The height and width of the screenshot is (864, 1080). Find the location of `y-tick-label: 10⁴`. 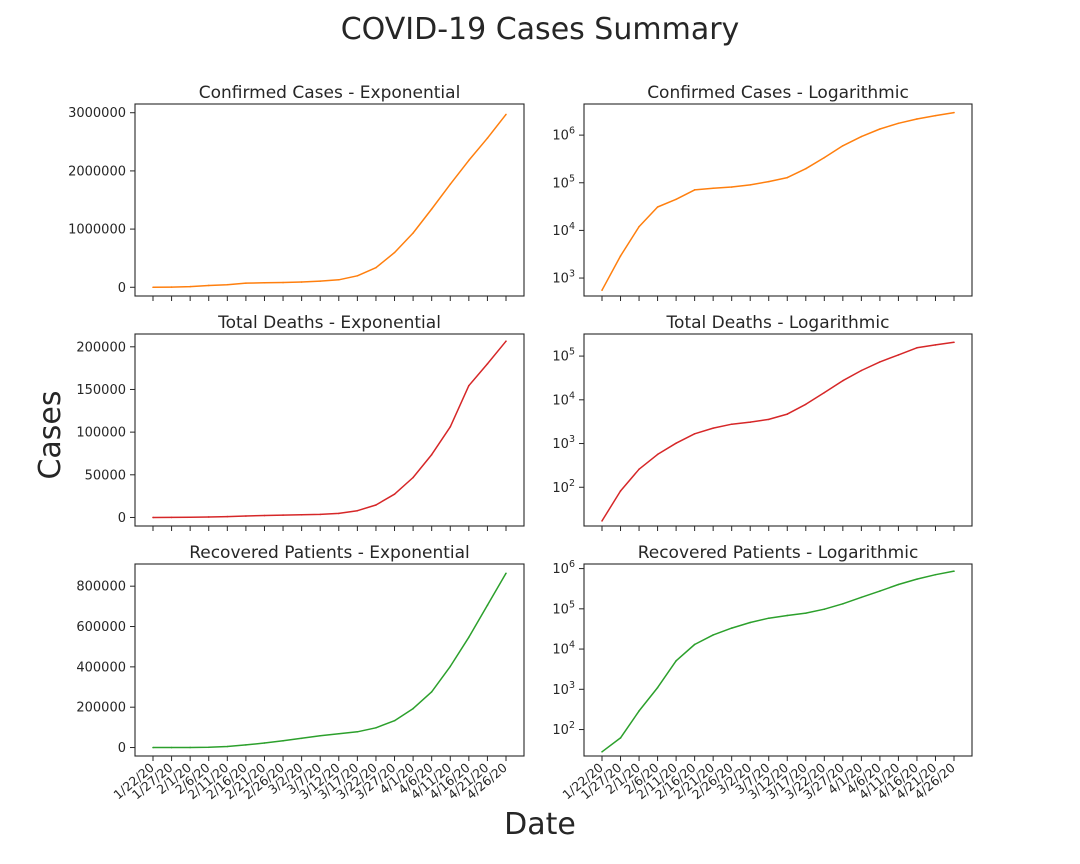

y-tick-label: 10⁴ is located at coordinates (563, 230).